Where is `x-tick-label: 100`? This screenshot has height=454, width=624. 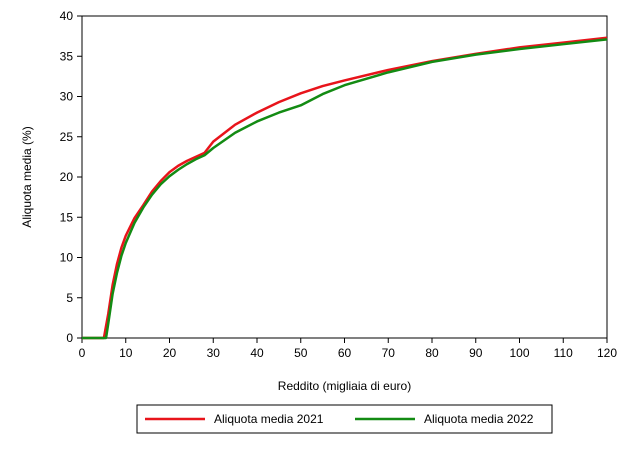
x-tick-label: 100 is located at coordinates (519, 353).